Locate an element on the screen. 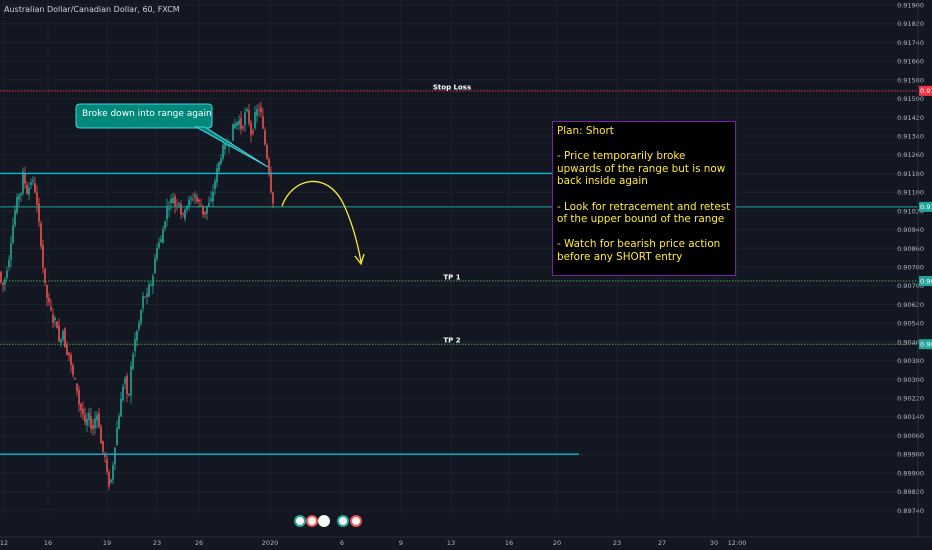 Image resolution: width=932 pixels, height=550 pixels. y-tick-label: 0.91180 is located at coordinates (910, 174).